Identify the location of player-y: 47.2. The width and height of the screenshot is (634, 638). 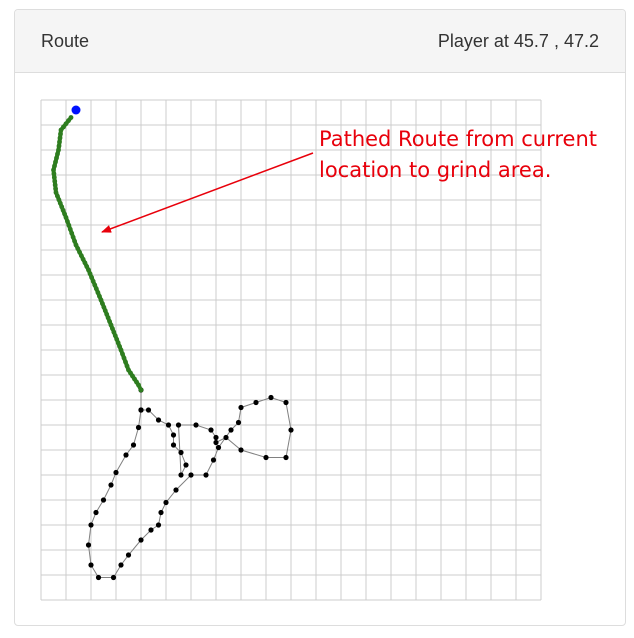
(581, 41).